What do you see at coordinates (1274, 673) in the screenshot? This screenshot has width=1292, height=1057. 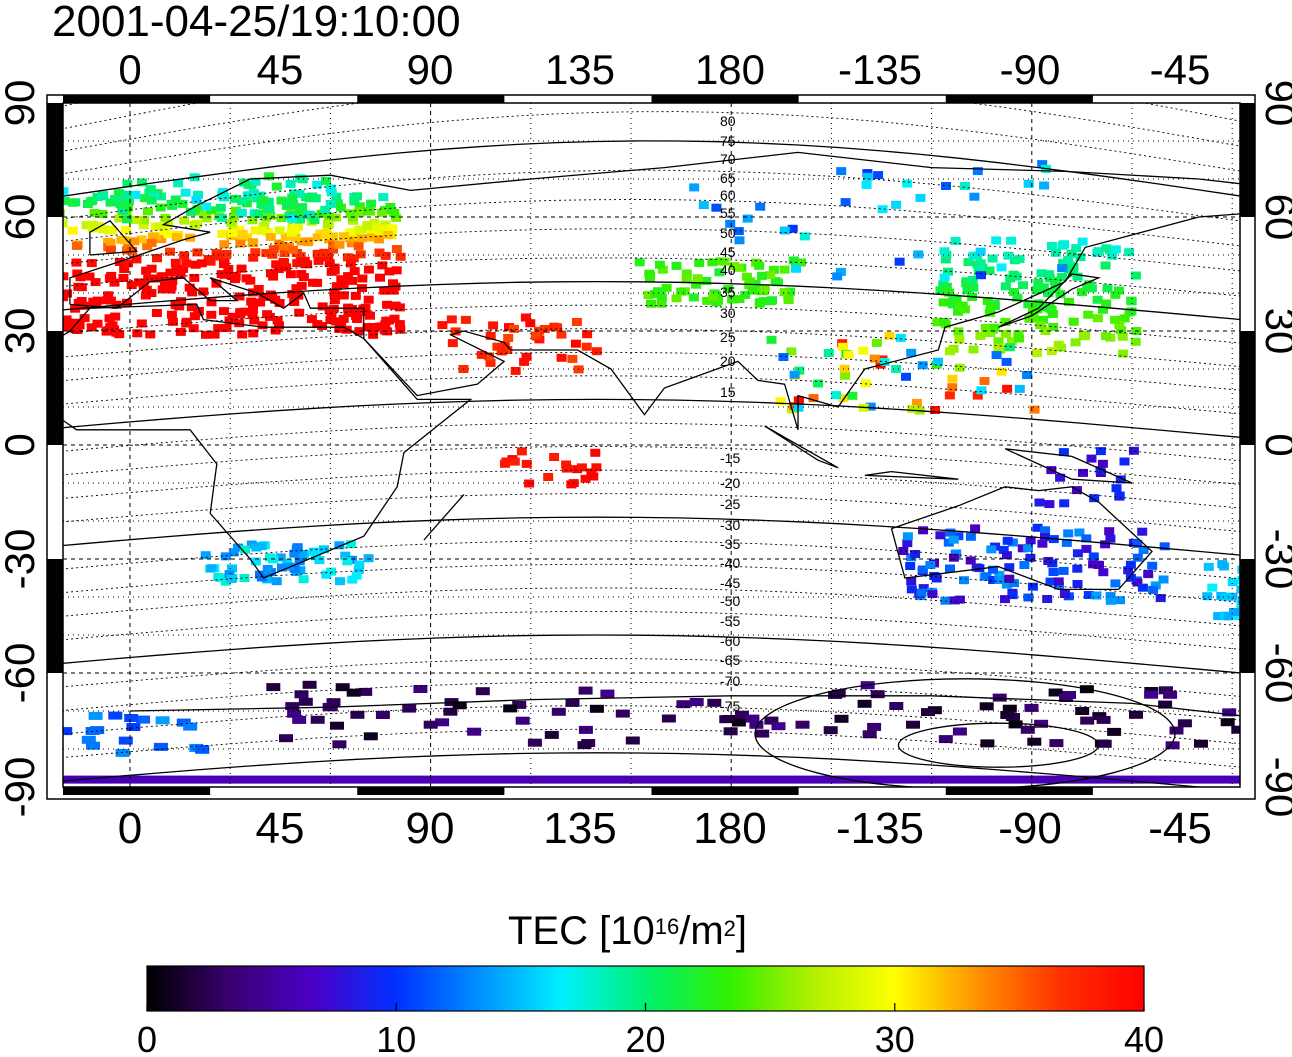 I see `right-lat-label: -60` at bounding box center [1274, 673].